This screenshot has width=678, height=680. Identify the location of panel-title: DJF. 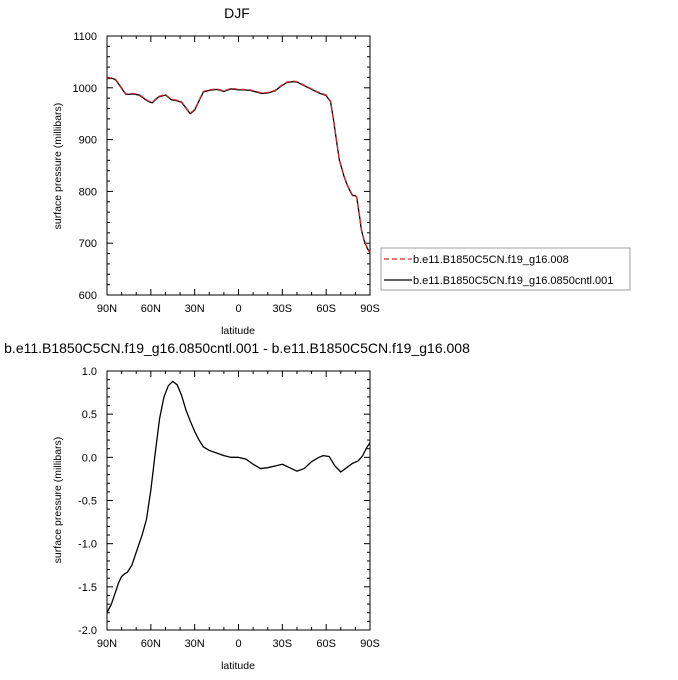
(237, 13).